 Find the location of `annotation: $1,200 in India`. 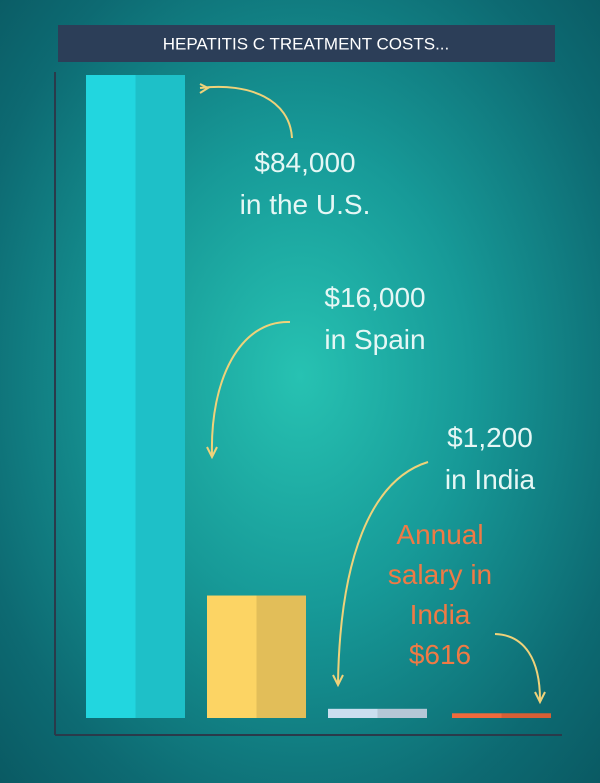

annotation: $1,200 in India is located at coordinates (490, 459).